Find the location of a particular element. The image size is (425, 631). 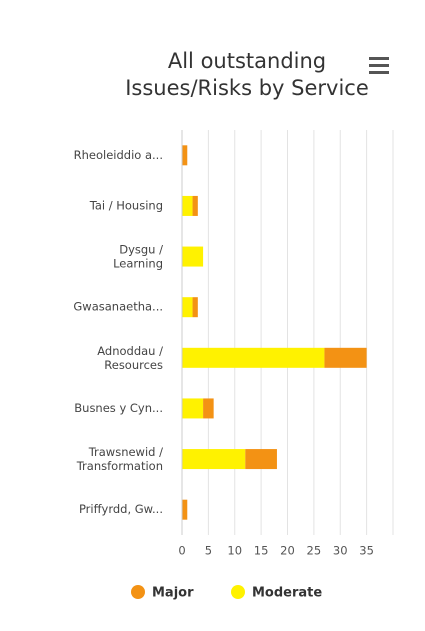

y-tick-label: Adnoddau / Resources is located at coordinates (130, 357).